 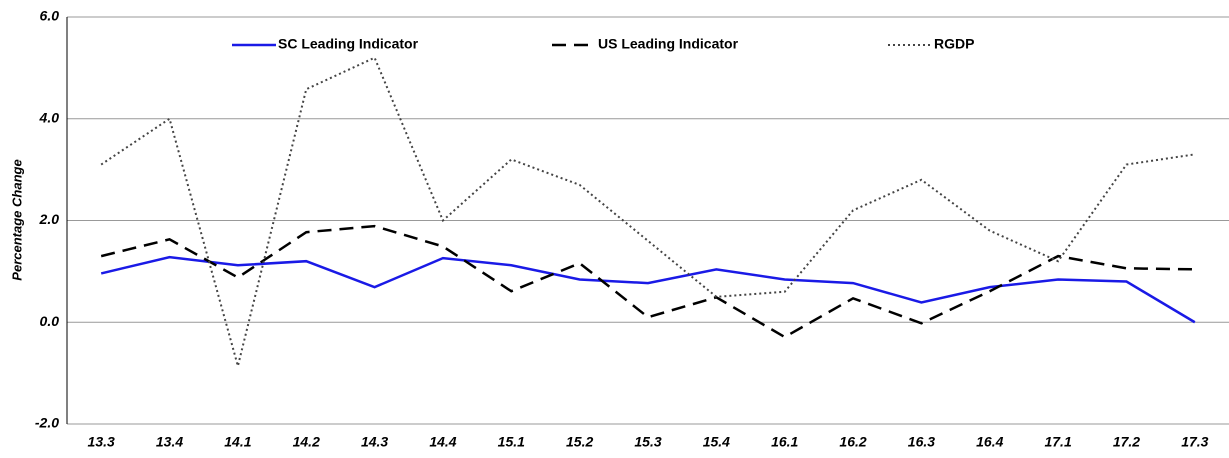 What do you see at coordinates (101, 442) in the screenshot?
I see `x-tick-label: 13.3` at bounding box center [101, 442].